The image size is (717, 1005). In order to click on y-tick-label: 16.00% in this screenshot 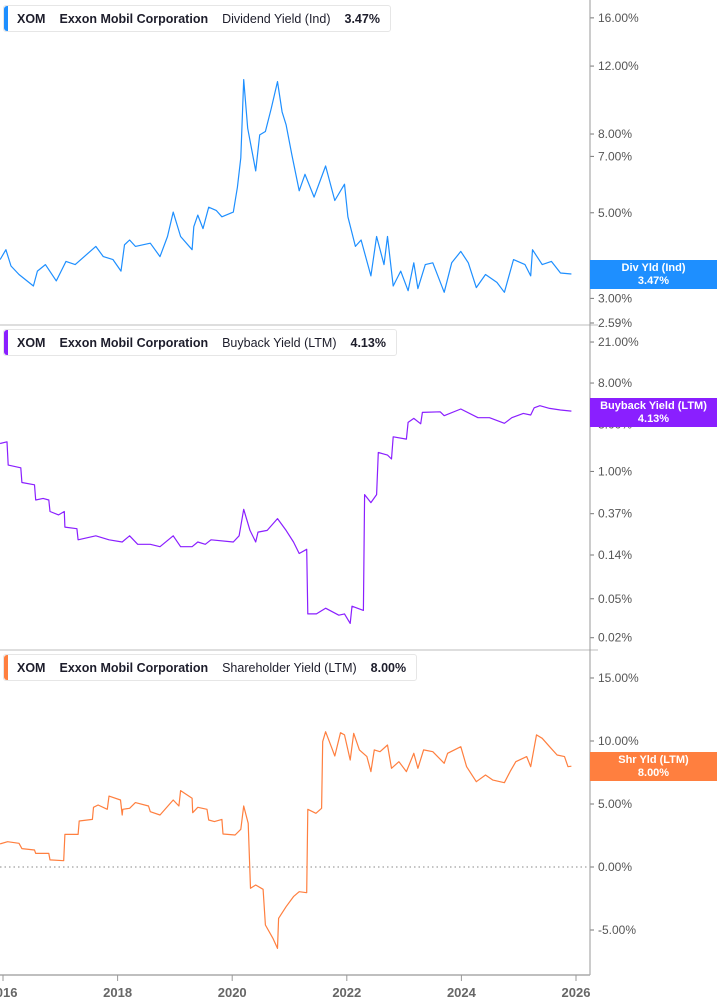, I will do `click(618, 18)`.